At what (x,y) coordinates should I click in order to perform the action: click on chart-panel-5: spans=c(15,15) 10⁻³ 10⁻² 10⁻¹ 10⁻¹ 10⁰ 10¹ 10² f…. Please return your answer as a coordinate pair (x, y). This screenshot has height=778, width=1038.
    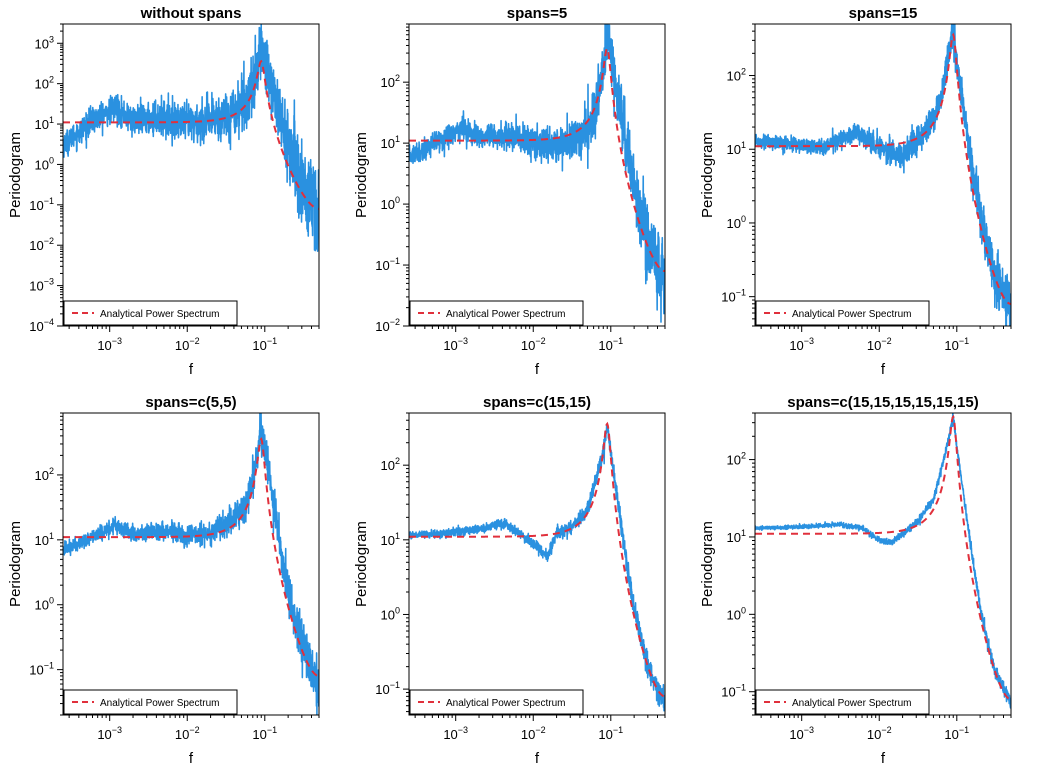
    Looking at the image, I should click on (509, 580).